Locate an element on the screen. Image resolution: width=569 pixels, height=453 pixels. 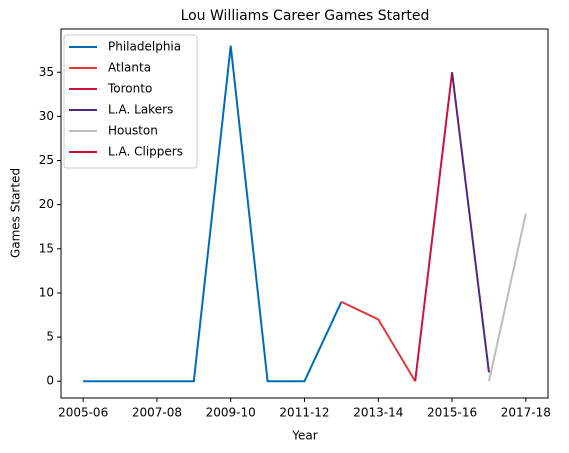
y-axis-label: Games Started is located at coordinates (16, 213).